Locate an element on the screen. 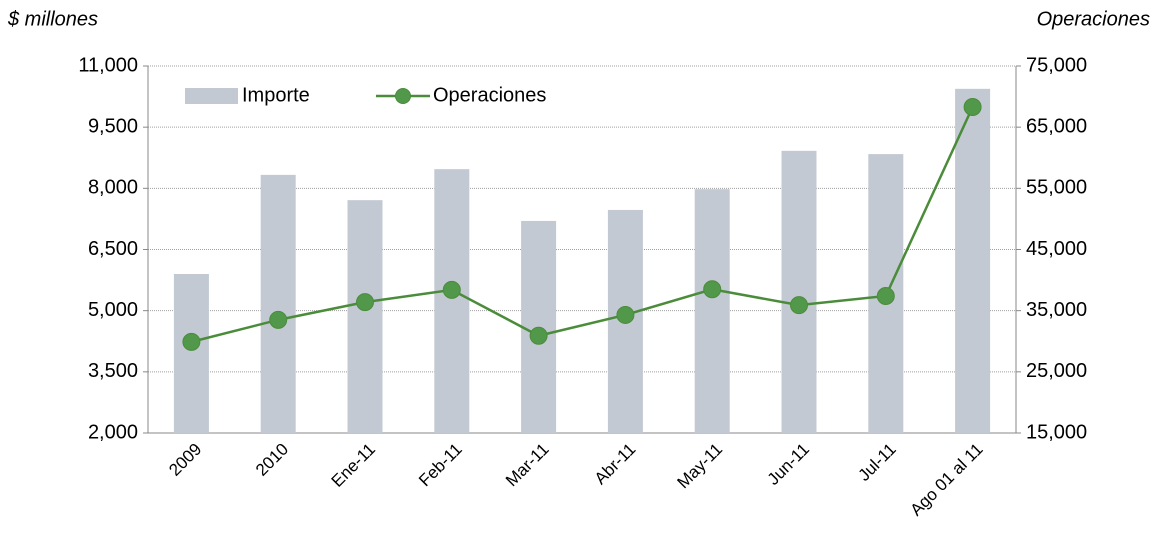 This screenshot has width=1156, height=546. y-tick-label: 2,000 is located at coordinates (113, 432).